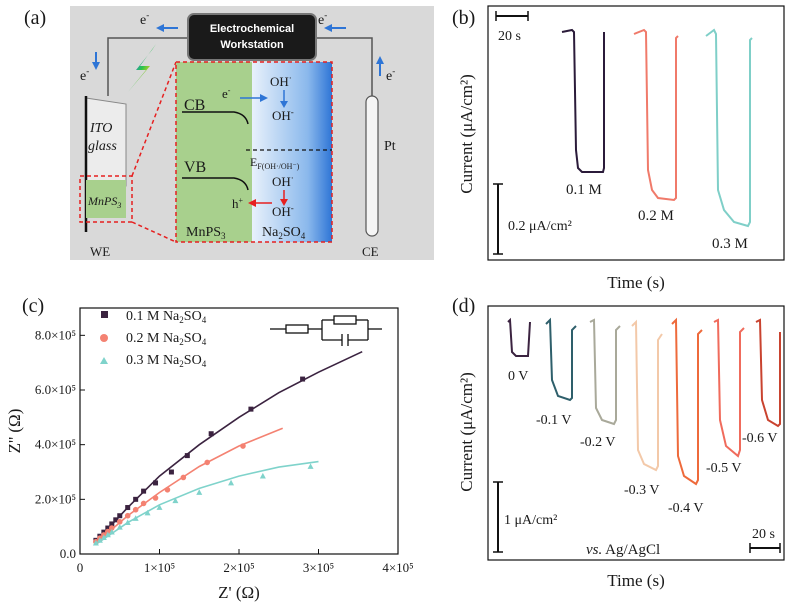  Describe the element at coordinates (104, 314) in the screenshot. I see `legend-marker-0.1M` at that location.